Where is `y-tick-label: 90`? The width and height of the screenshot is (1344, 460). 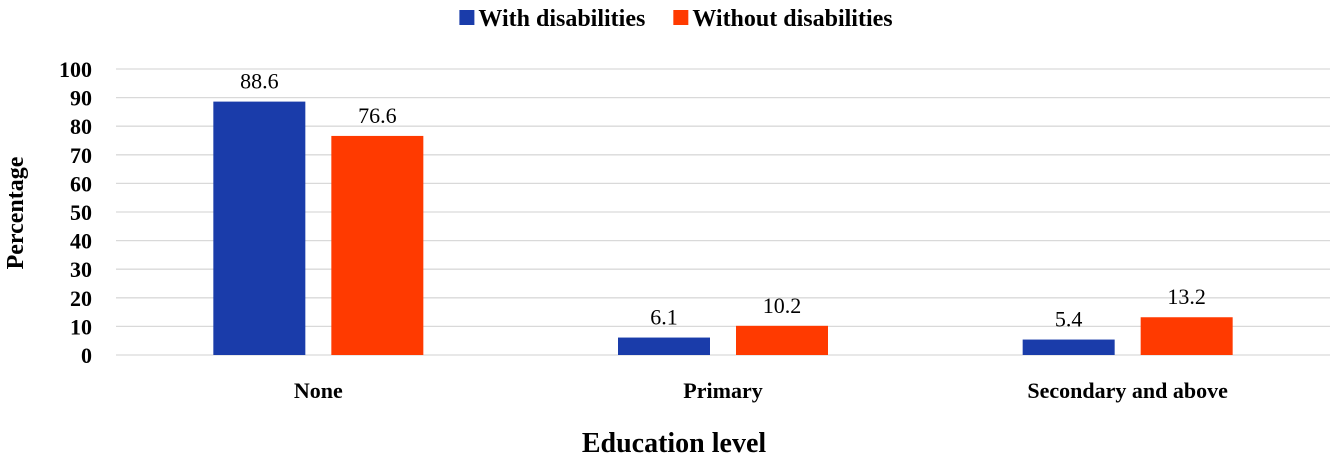 y-tick-label: 90 is located at coordinates (81, 98).